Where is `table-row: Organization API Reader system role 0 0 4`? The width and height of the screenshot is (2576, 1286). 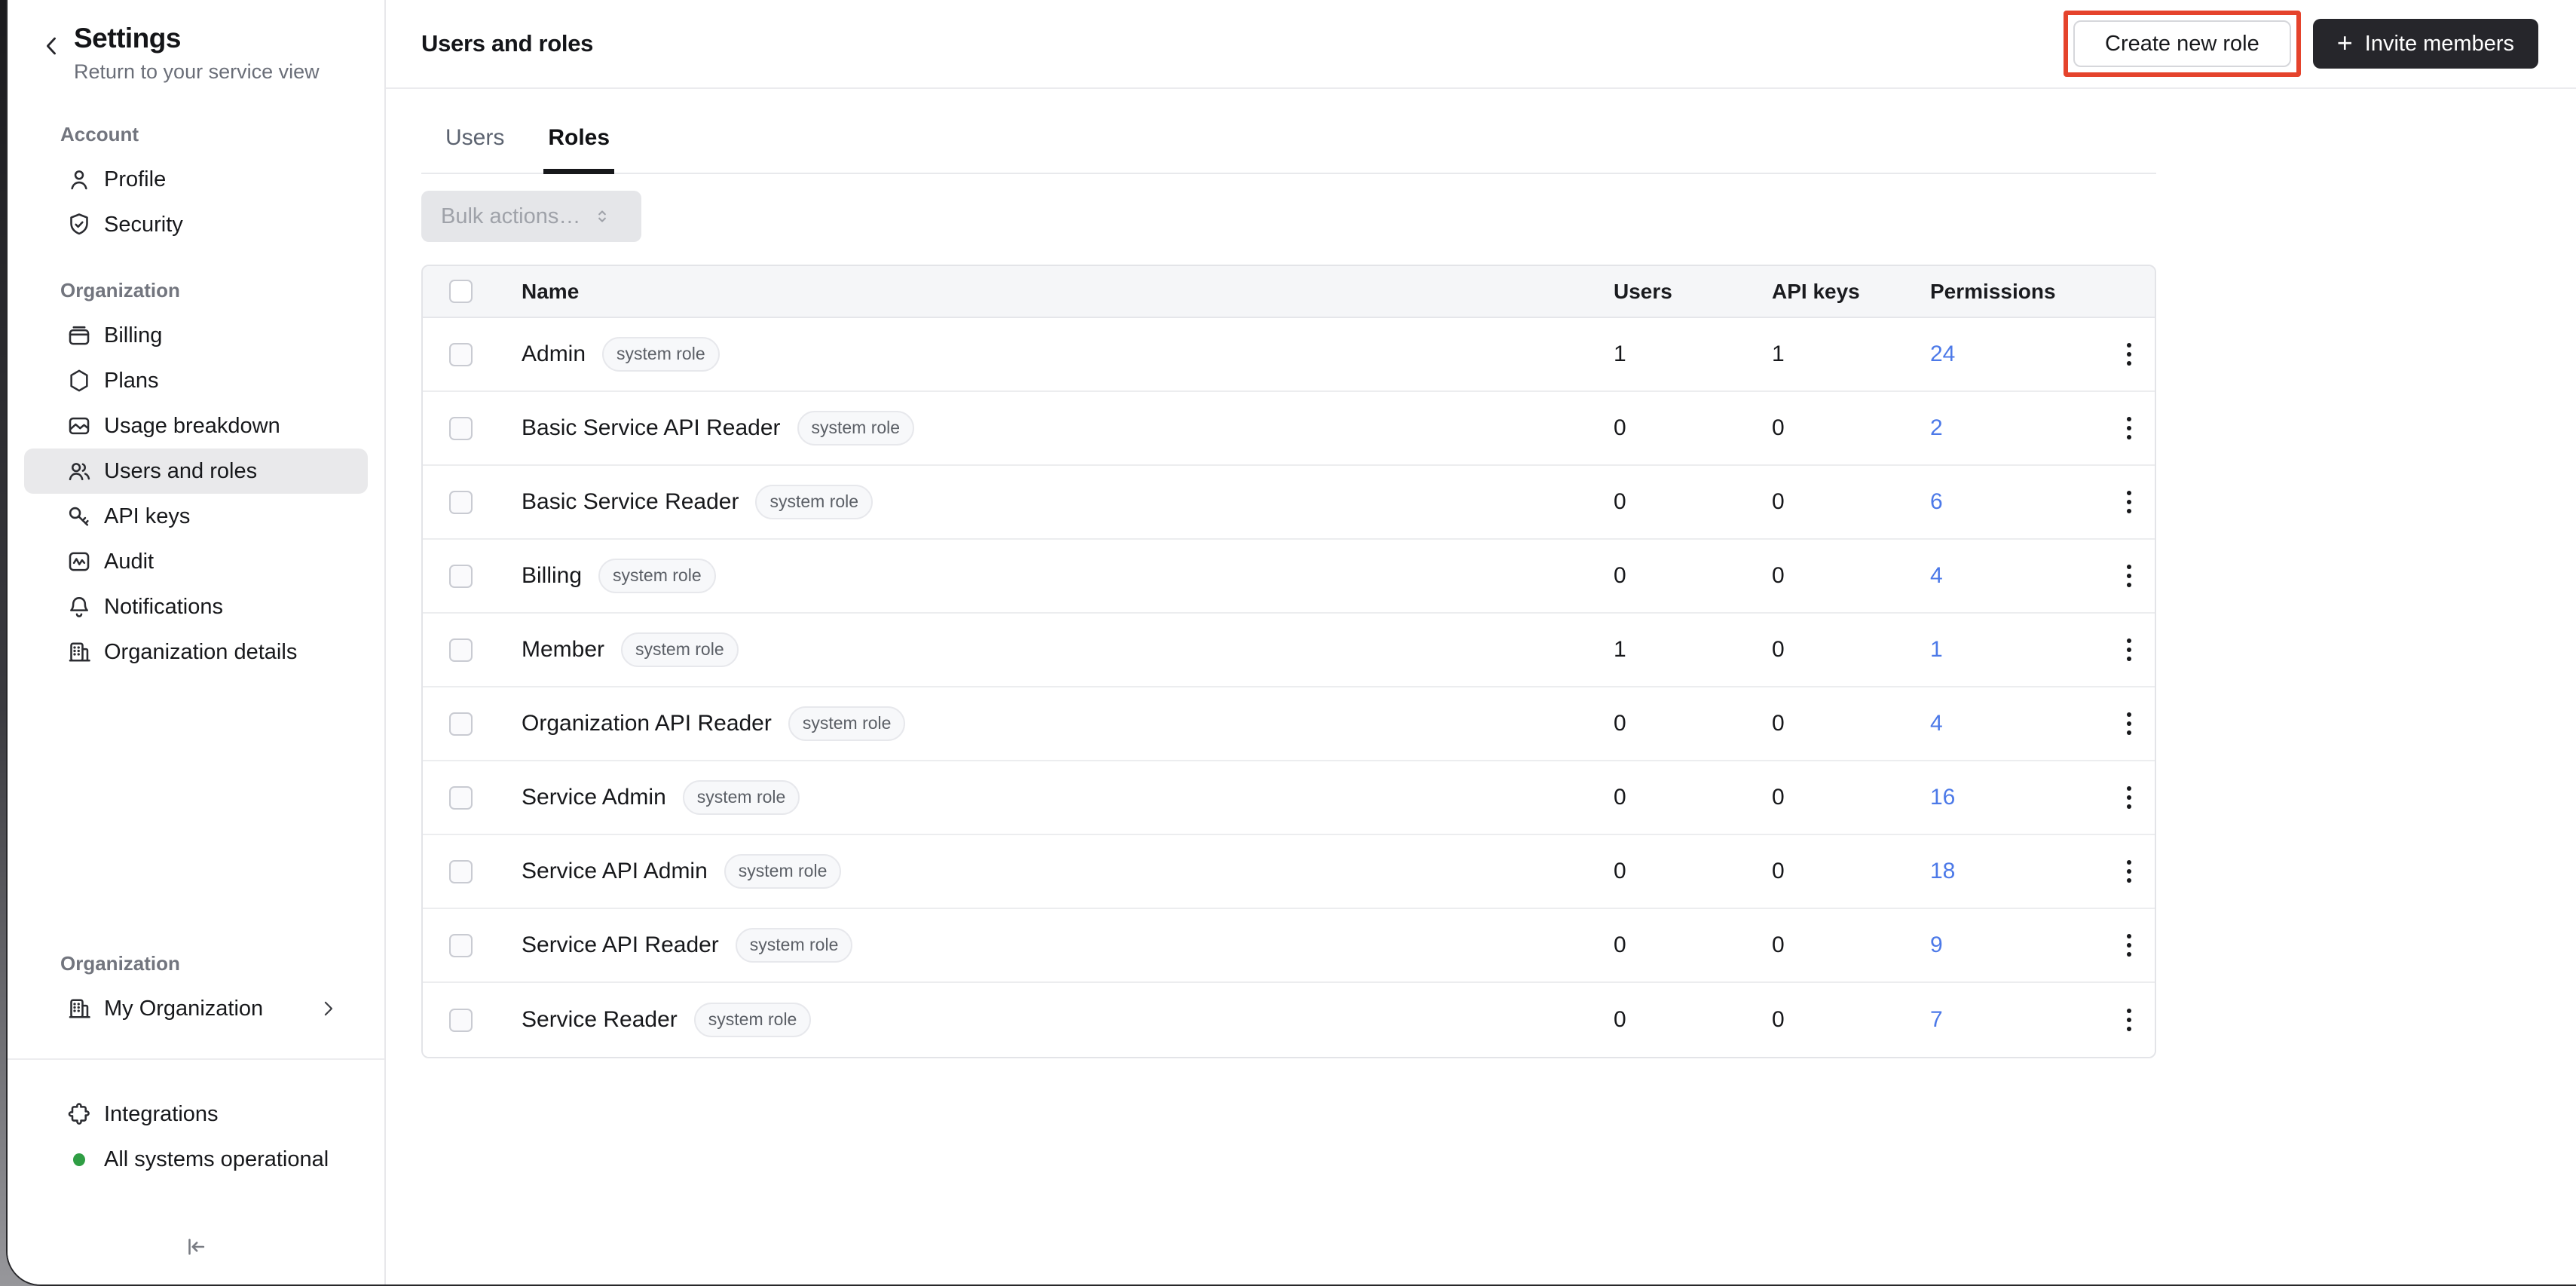 table-row: Organization API Reader system role 0 0 4 is located at coordinates (1289, 724).